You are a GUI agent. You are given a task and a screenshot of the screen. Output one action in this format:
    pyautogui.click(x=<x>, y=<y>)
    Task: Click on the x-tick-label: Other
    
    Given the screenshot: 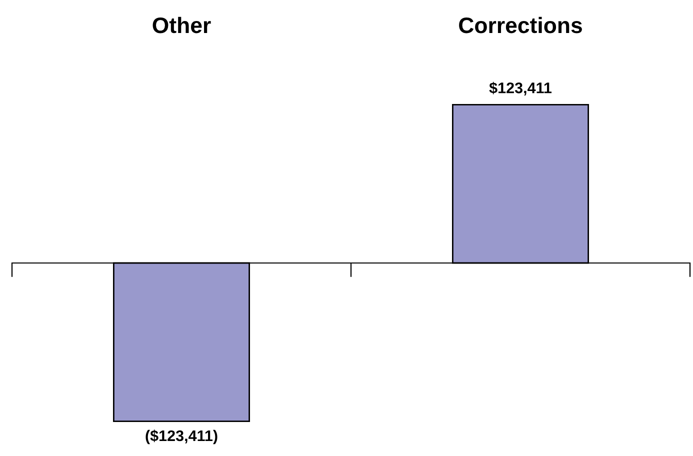 What is the action you would take?
    pyautogui.click(x=181, y=25)
    